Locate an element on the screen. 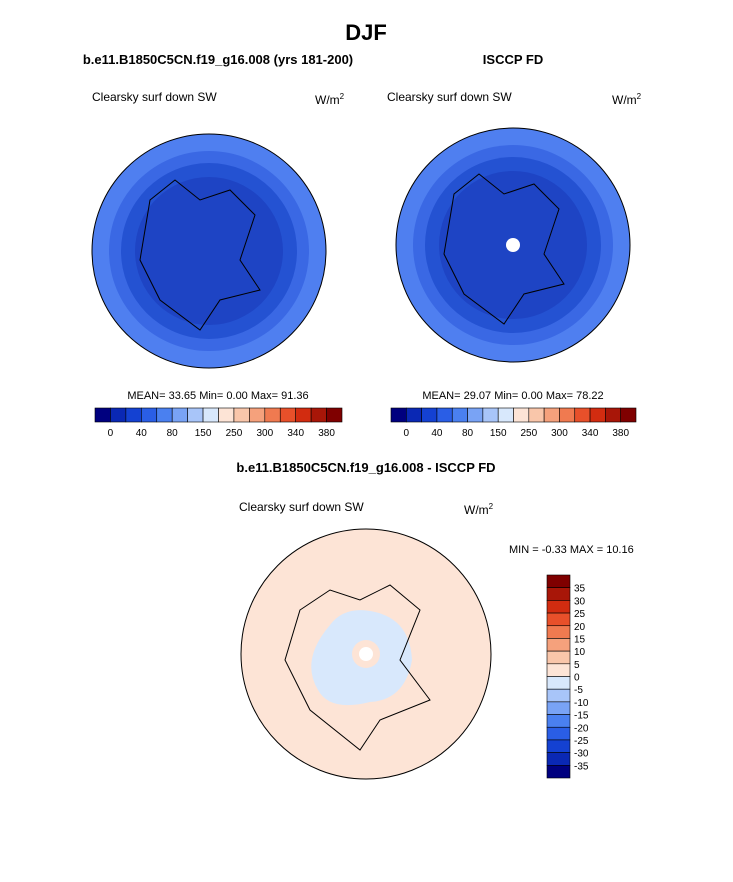  stats: MEAN= 33.65 Min= 0.00 Max= 91.36 is located at coordinates (217, 396).